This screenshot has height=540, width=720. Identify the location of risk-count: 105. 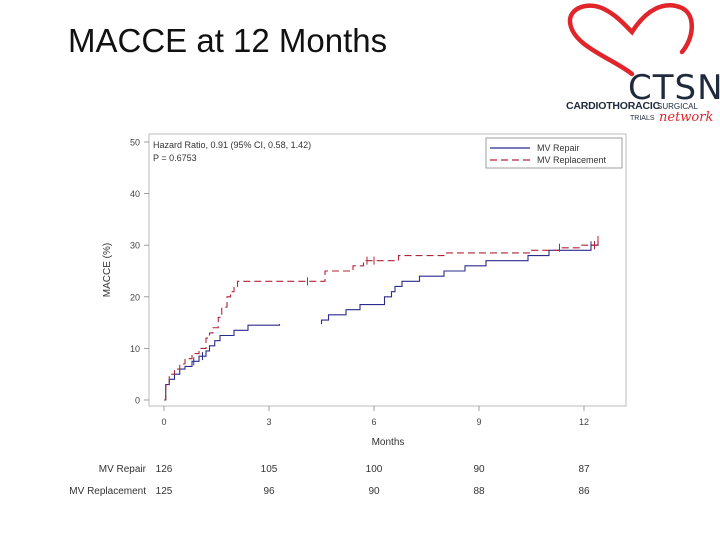
(269, 469).